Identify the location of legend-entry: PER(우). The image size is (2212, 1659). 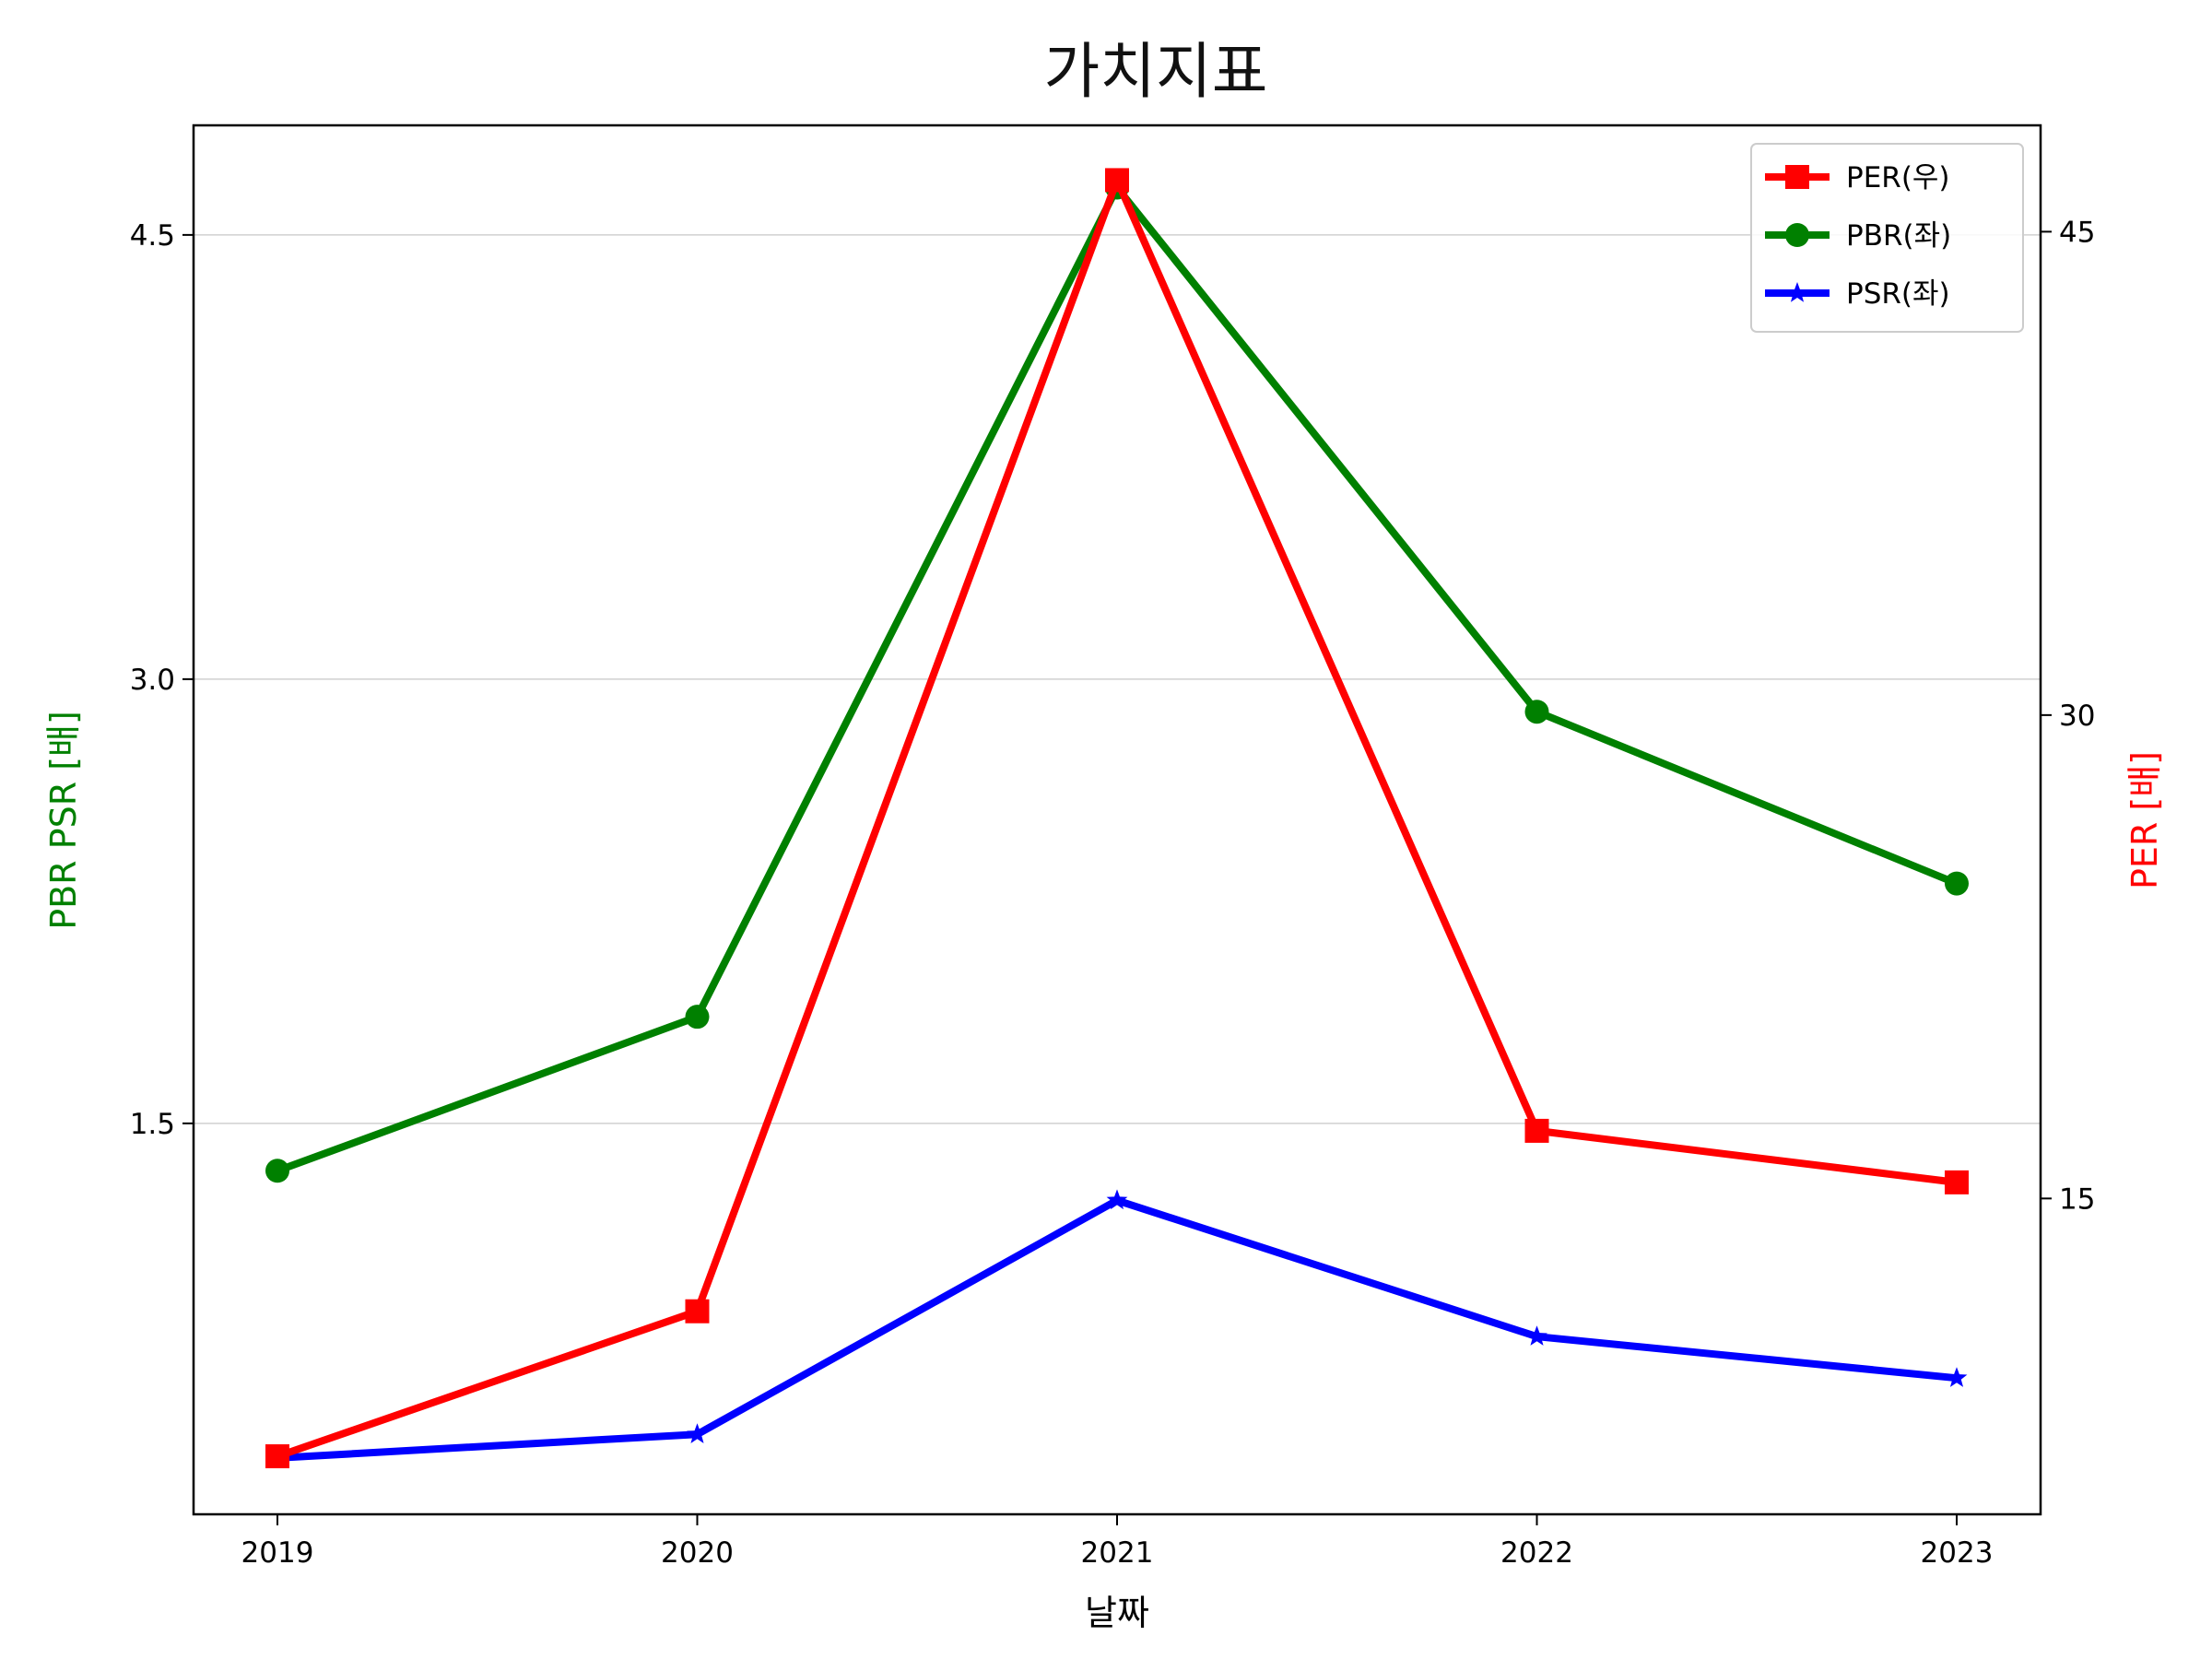
(1857, 177).